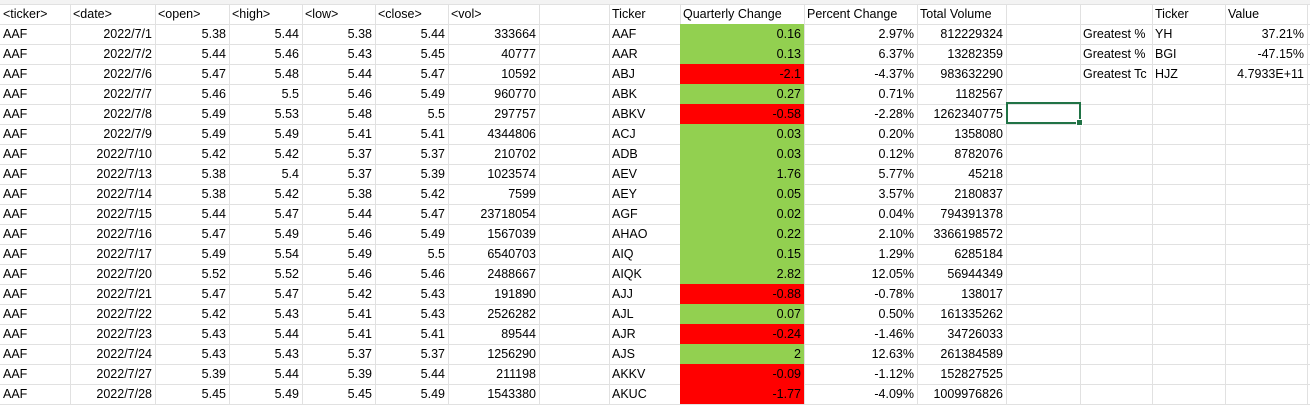  What do you see at coordinates (894, 334) in the screenshot?
I see `percent-change: -1.46%` at bounding box center [894, 334].